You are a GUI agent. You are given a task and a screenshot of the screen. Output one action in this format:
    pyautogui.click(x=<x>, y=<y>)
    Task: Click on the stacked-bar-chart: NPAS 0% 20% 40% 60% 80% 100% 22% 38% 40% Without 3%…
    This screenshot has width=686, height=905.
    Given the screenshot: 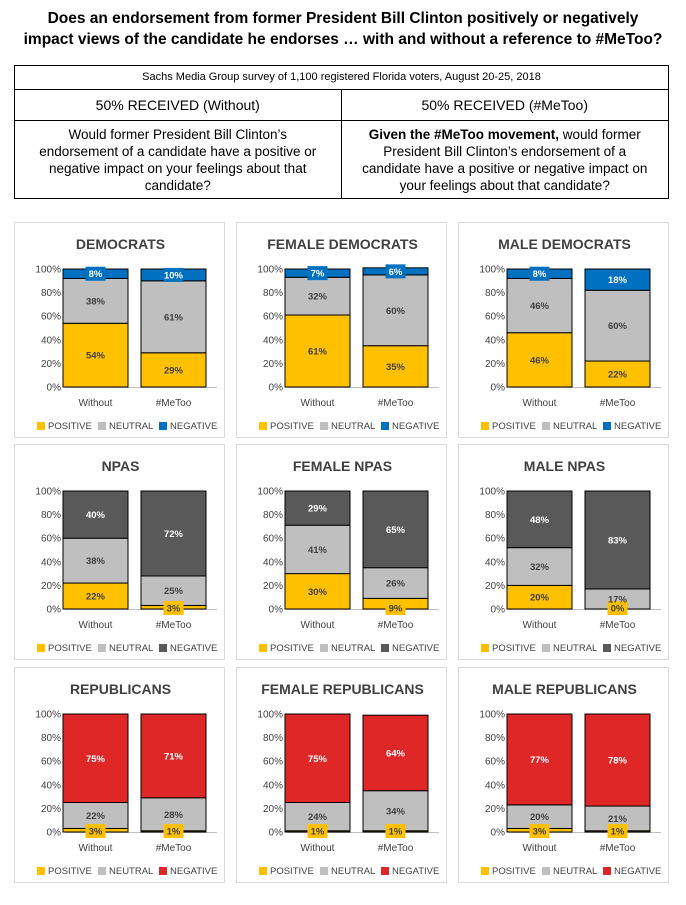 What is the action you would take?
    pyautogui.click(x=126, y=556)
    